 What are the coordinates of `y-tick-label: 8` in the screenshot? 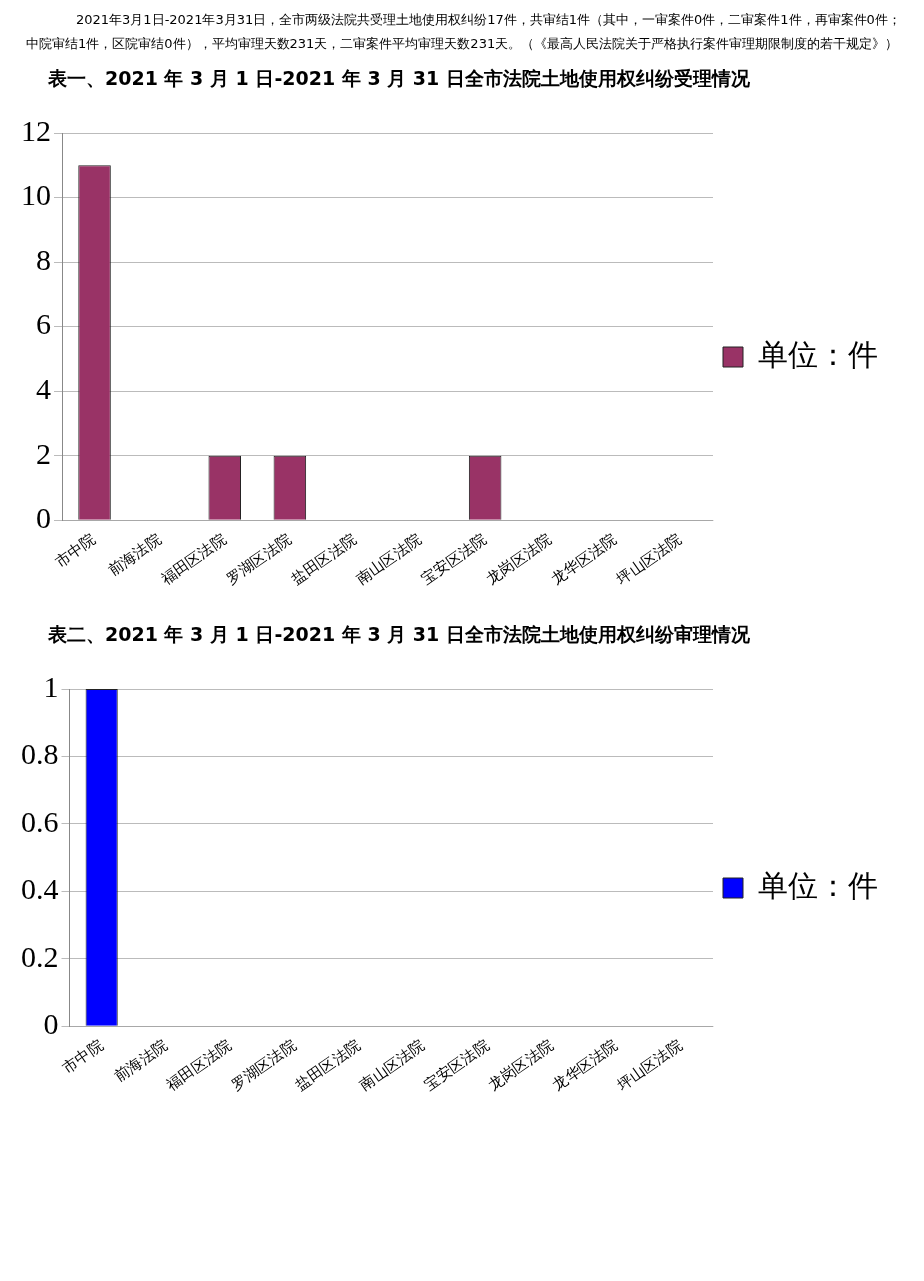 It's located at (43, 259).